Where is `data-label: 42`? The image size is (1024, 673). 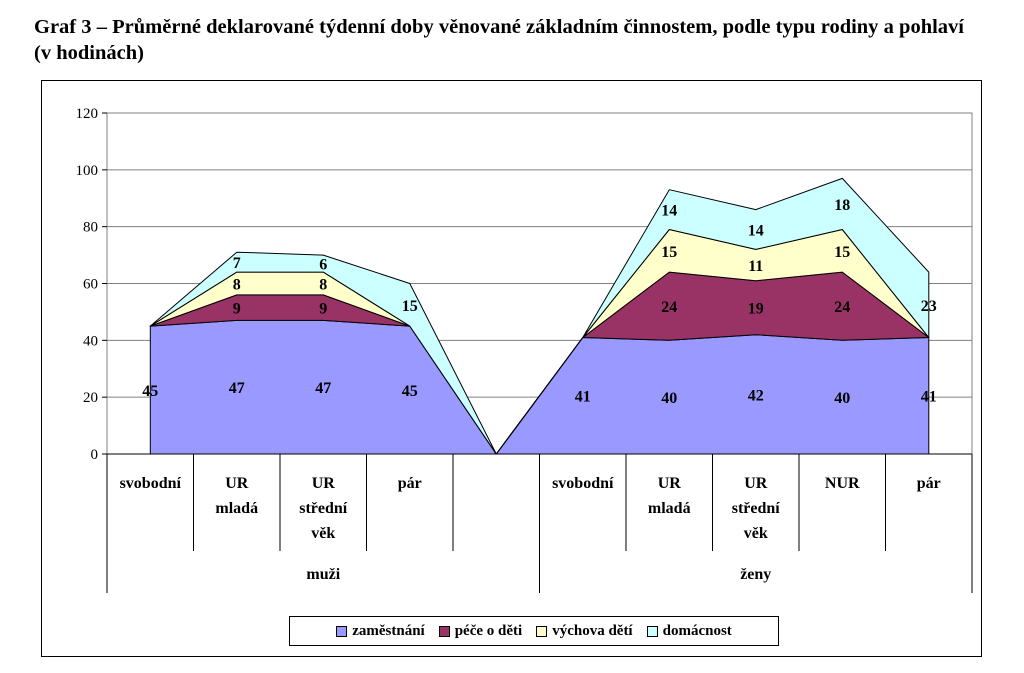 data-label: 42 is located at coordinates (756, 395).